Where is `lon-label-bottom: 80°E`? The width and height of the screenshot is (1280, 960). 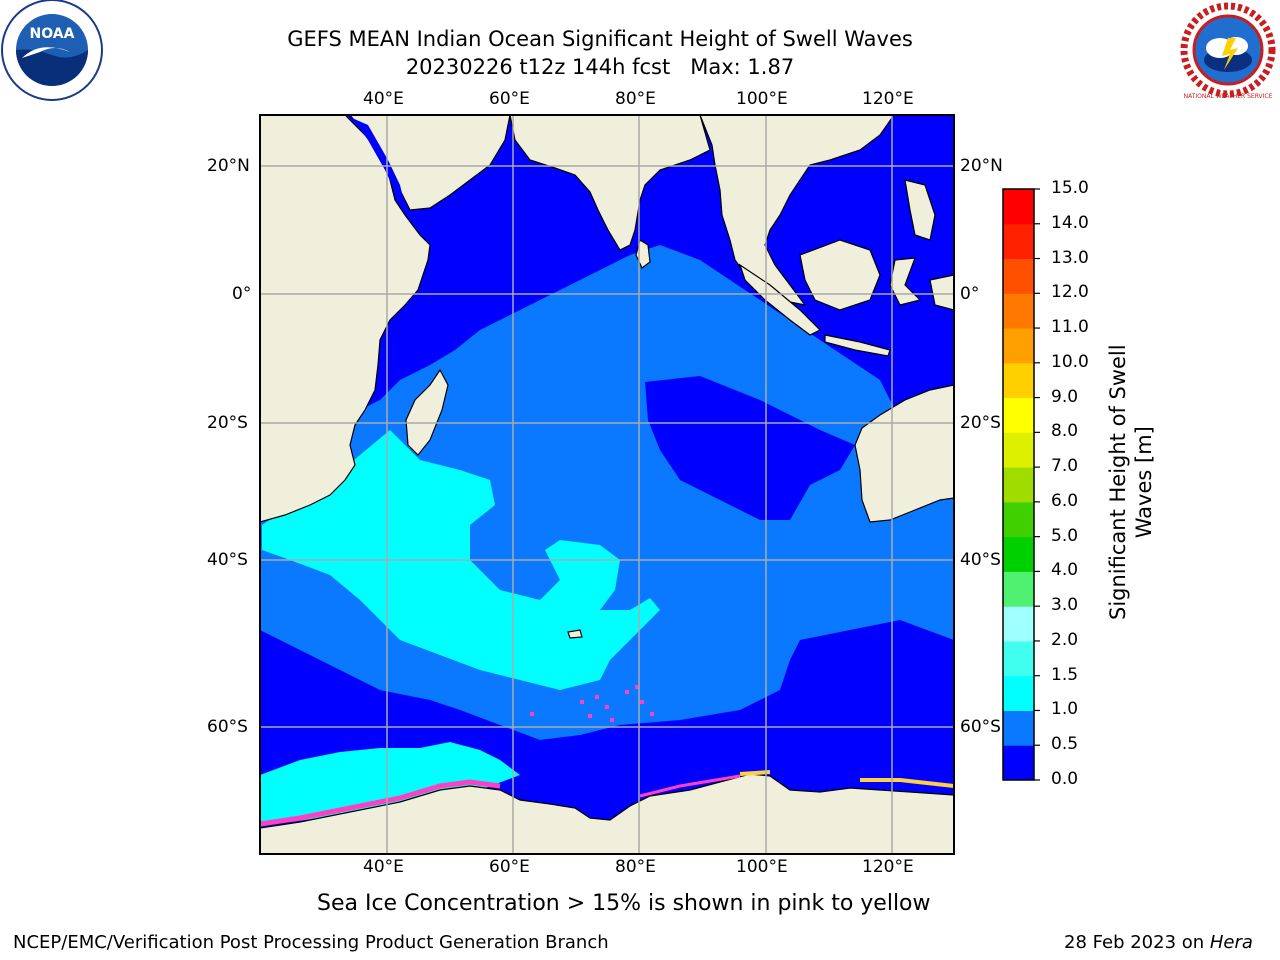
lon-label-bottom: 80°E is located at coordinates (635, 867).